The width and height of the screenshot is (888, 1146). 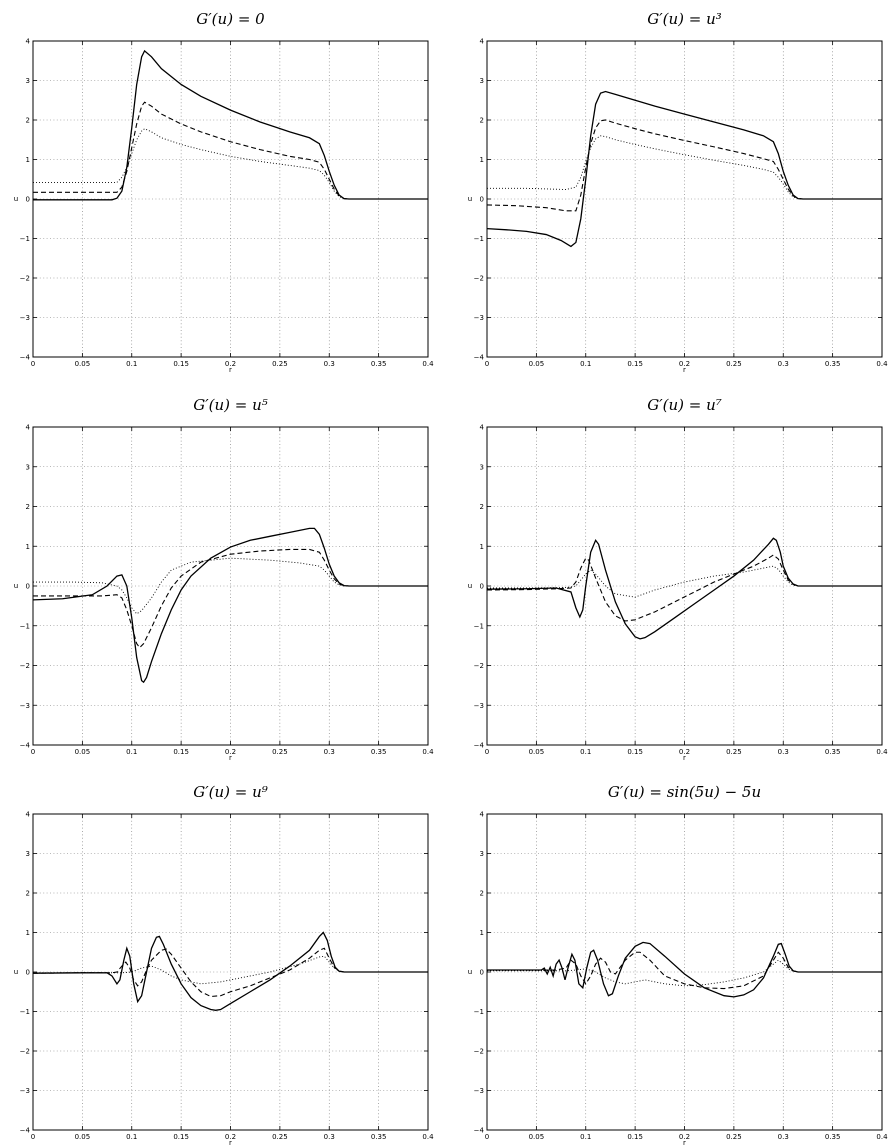 I want to click on x-tick-label: 0.15, so click(x=181, y=364).